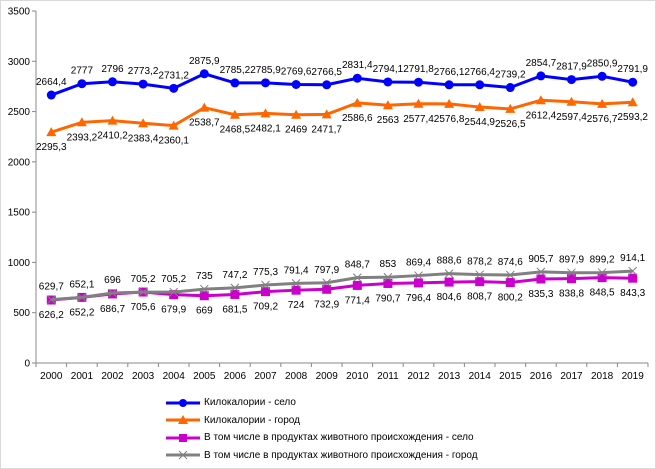 This screenshot has height=469, width=656. What do you see at coordinates (82, 376) in the screenshot?
I see `x-tick-label: 2001` at bounding box center [82, 376].